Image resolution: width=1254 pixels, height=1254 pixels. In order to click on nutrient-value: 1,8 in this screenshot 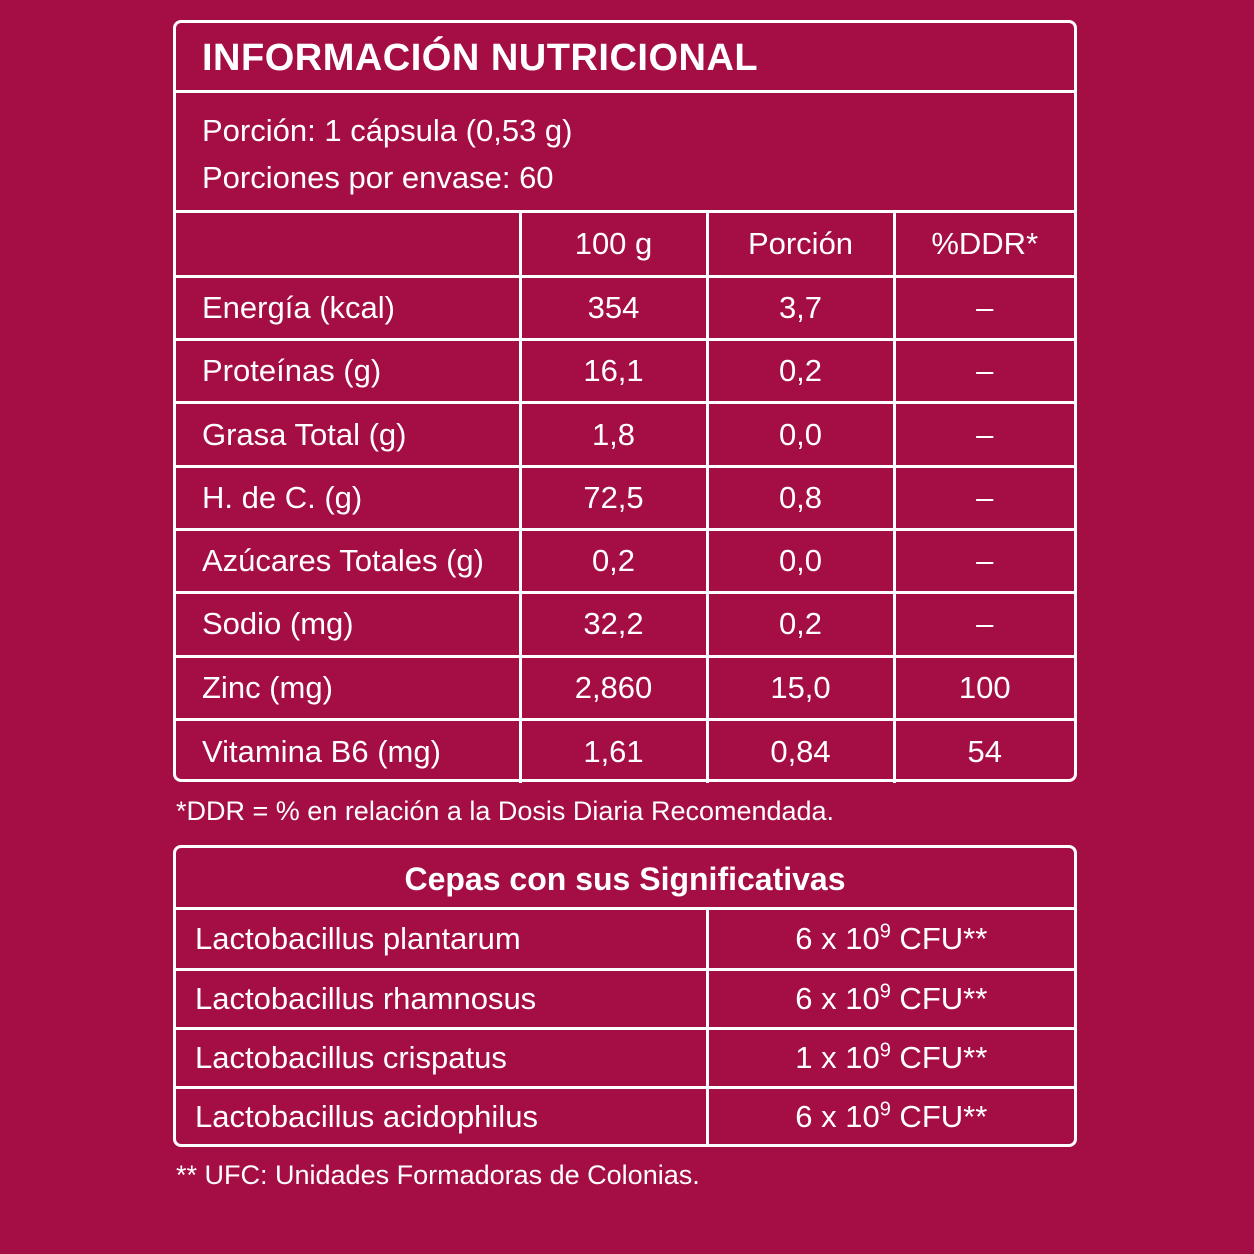, I will do `click(614, 435)`.